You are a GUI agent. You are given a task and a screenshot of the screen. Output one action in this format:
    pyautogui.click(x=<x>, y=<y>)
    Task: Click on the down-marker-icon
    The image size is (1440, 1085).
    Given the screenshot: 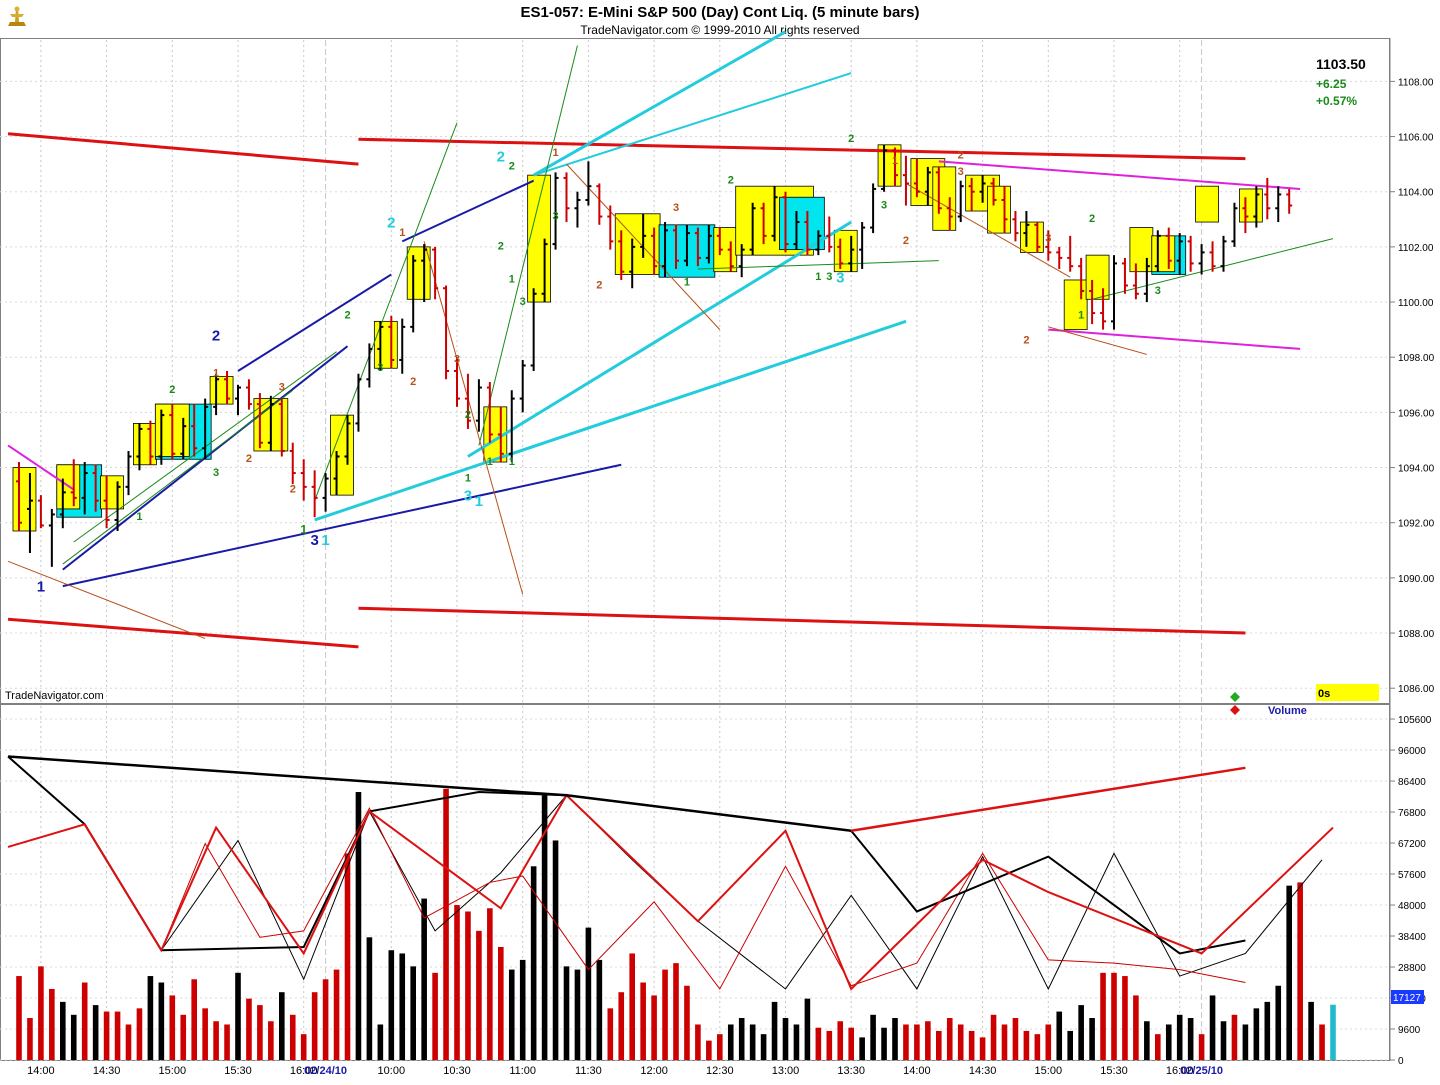 What is the action you would take?
    pyautogui.click(x=1235, y=710)
    